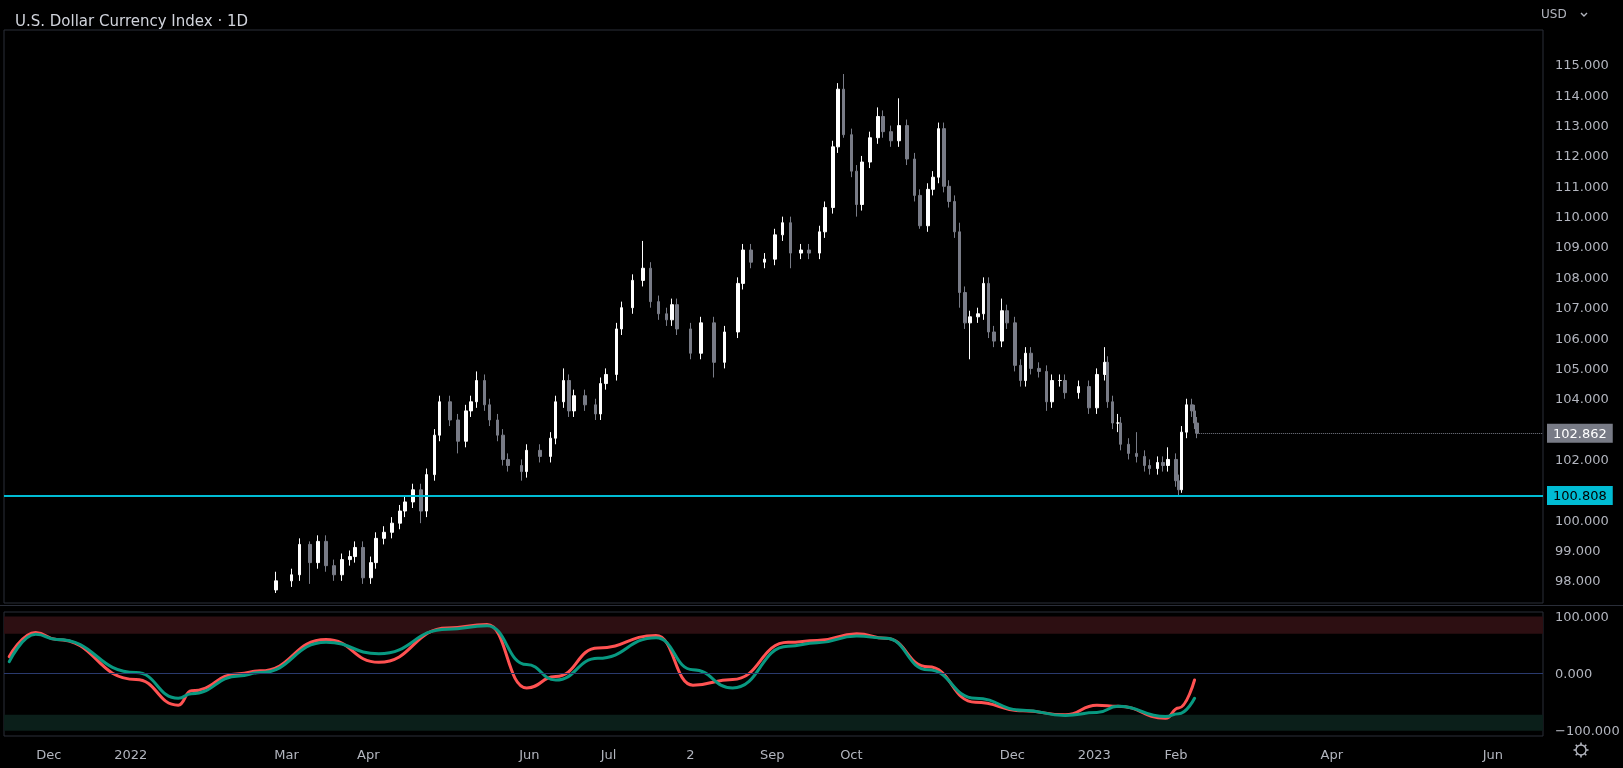  Describe the element at coordinates (1580, 433) in the screenshot. I see `annotation: 102.862` at that location.